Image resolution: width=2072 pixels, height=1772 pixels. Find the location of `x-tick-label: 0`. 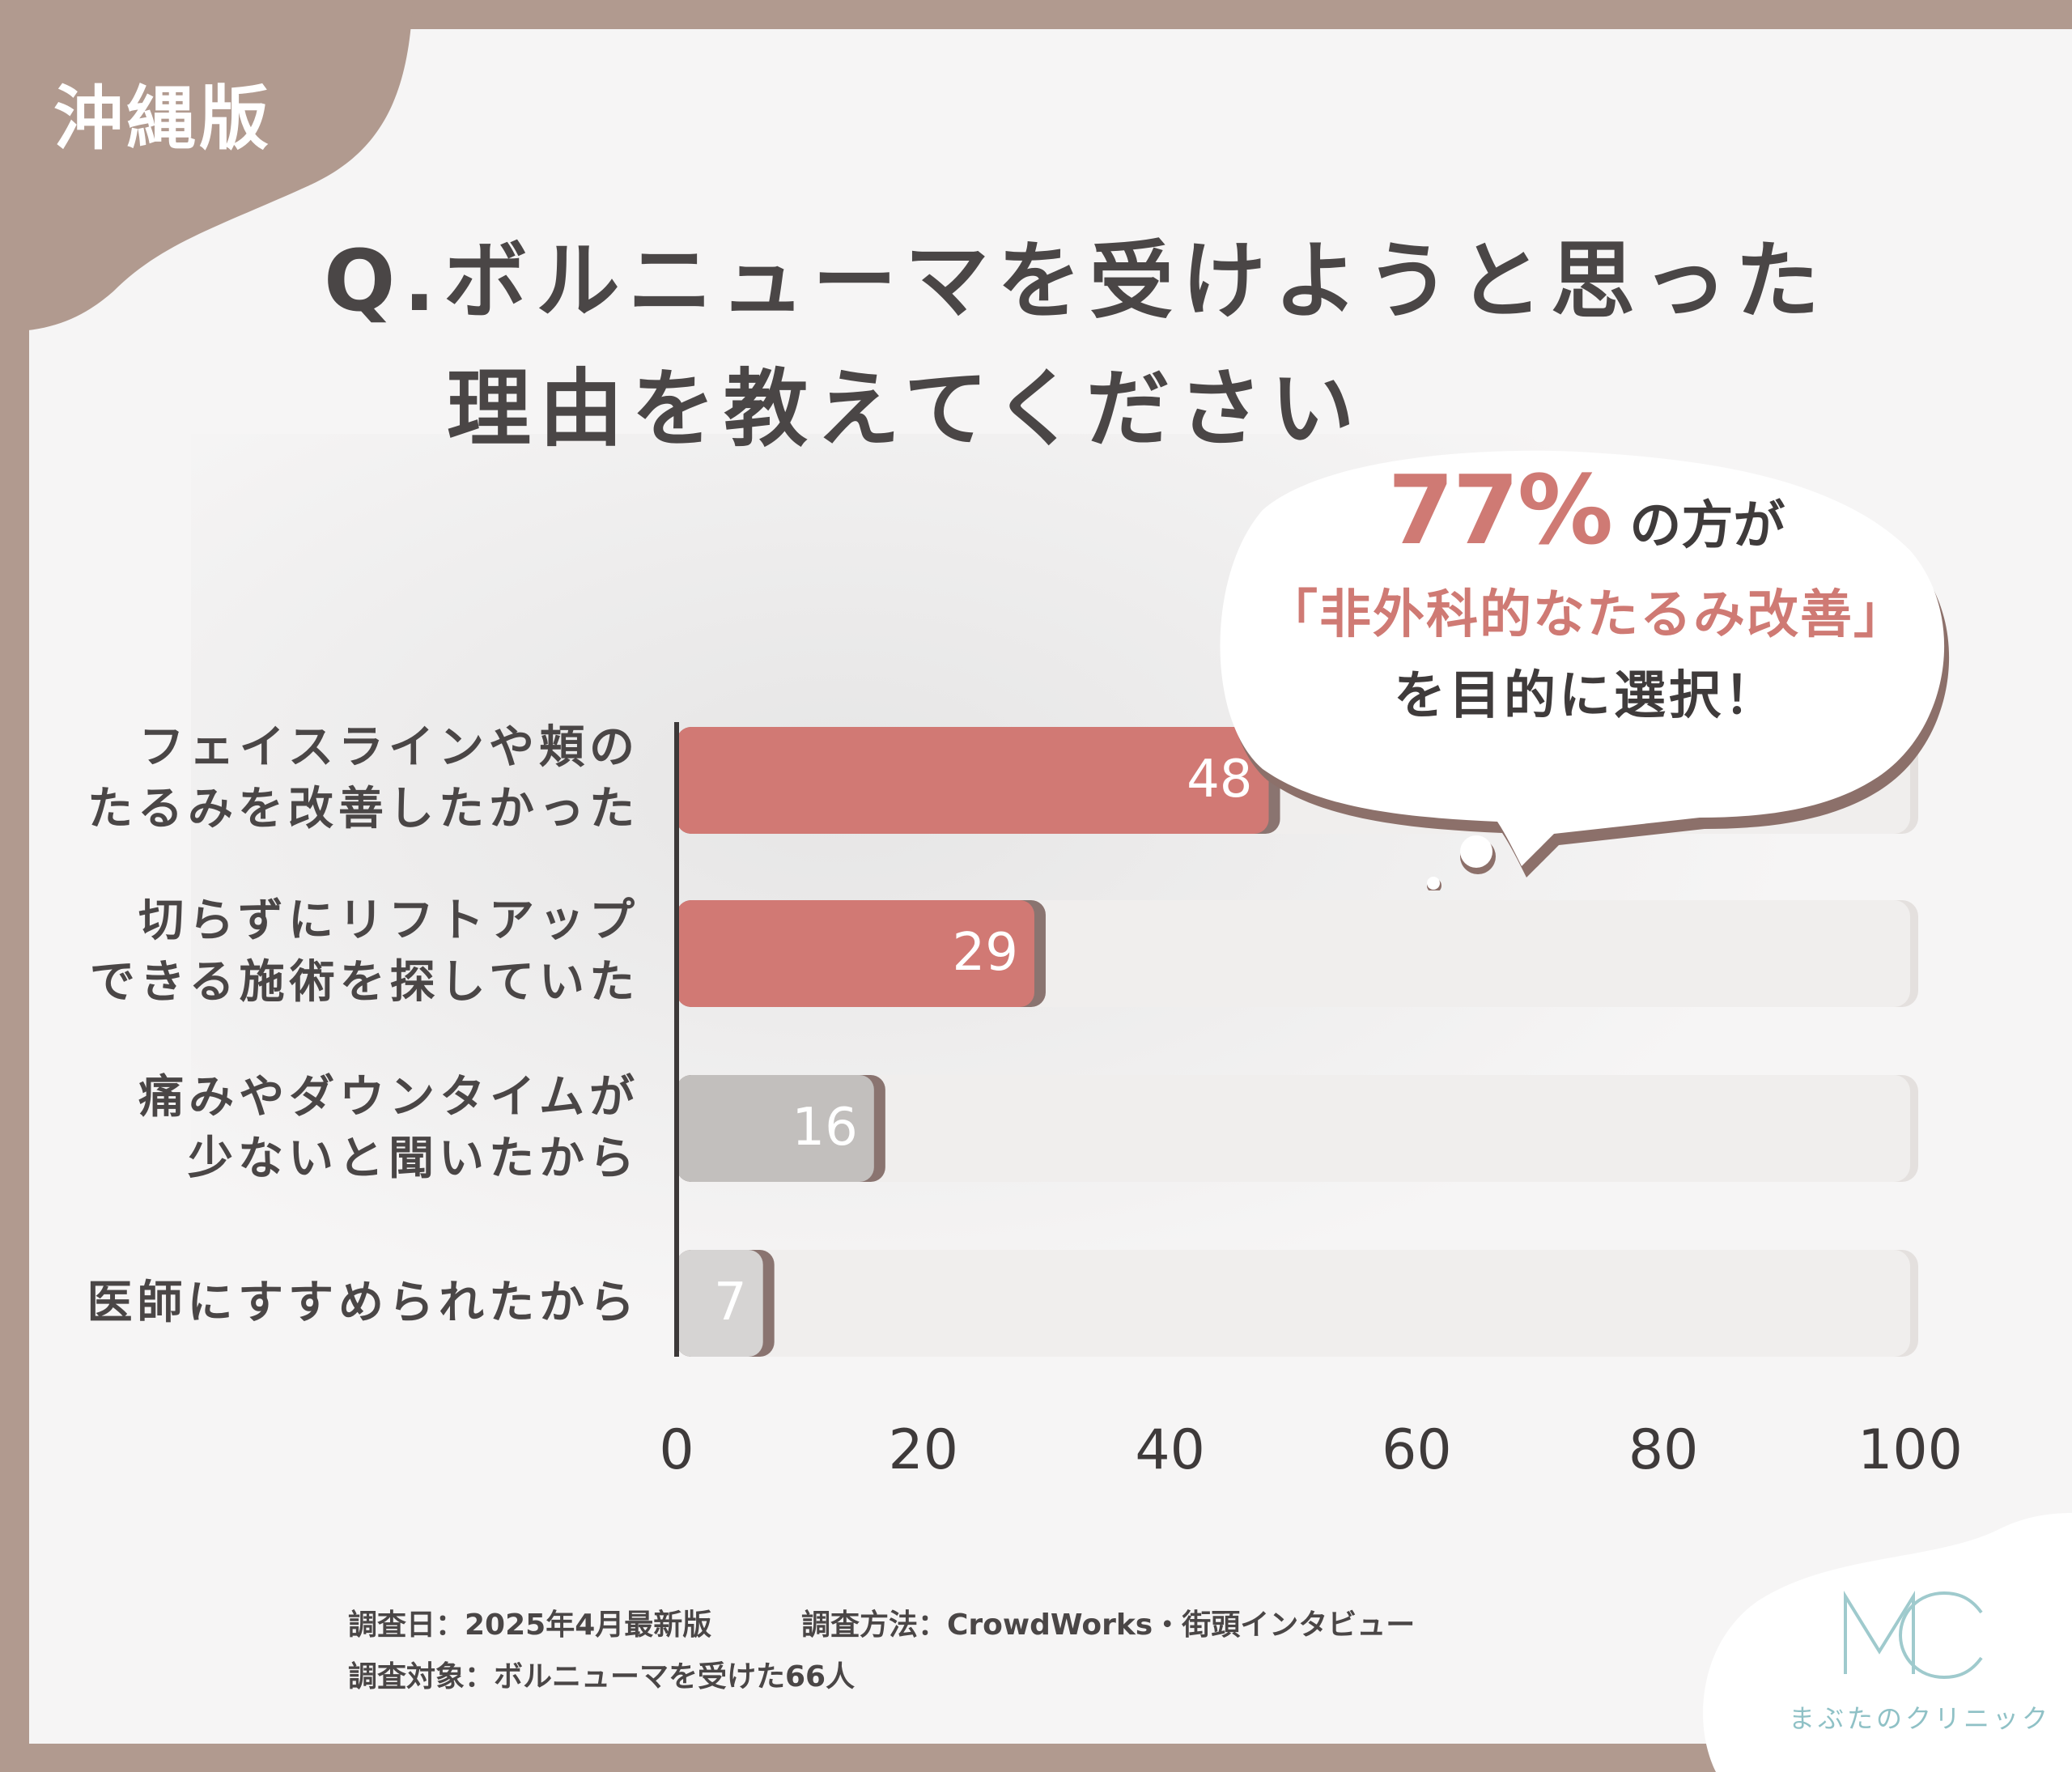

x-tick-label: 0 is located at coordinates (676, 1450).